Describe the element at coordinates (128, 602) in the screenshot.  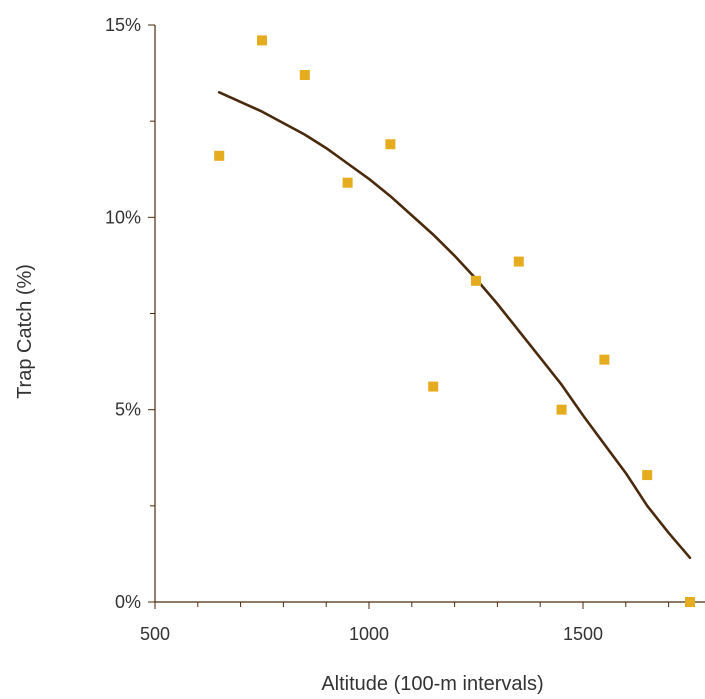
I see `y-tick-label: 0%` at that location.